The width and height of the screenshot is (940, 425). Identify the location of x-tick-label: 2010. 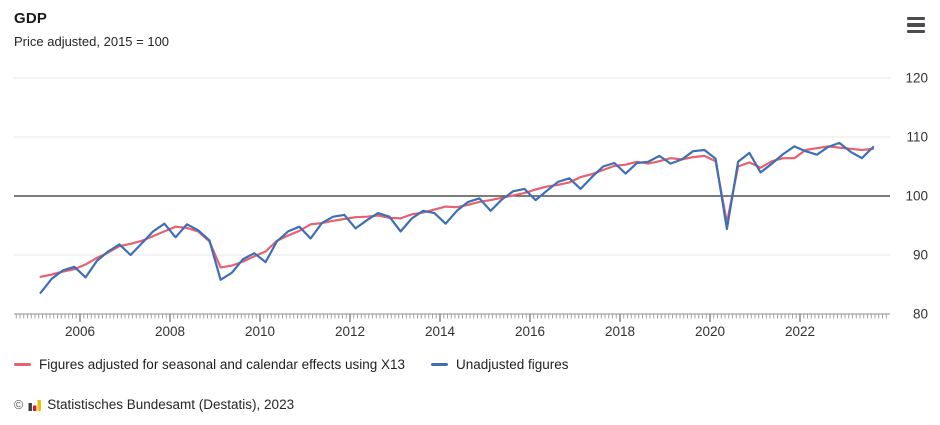
(260, 331).